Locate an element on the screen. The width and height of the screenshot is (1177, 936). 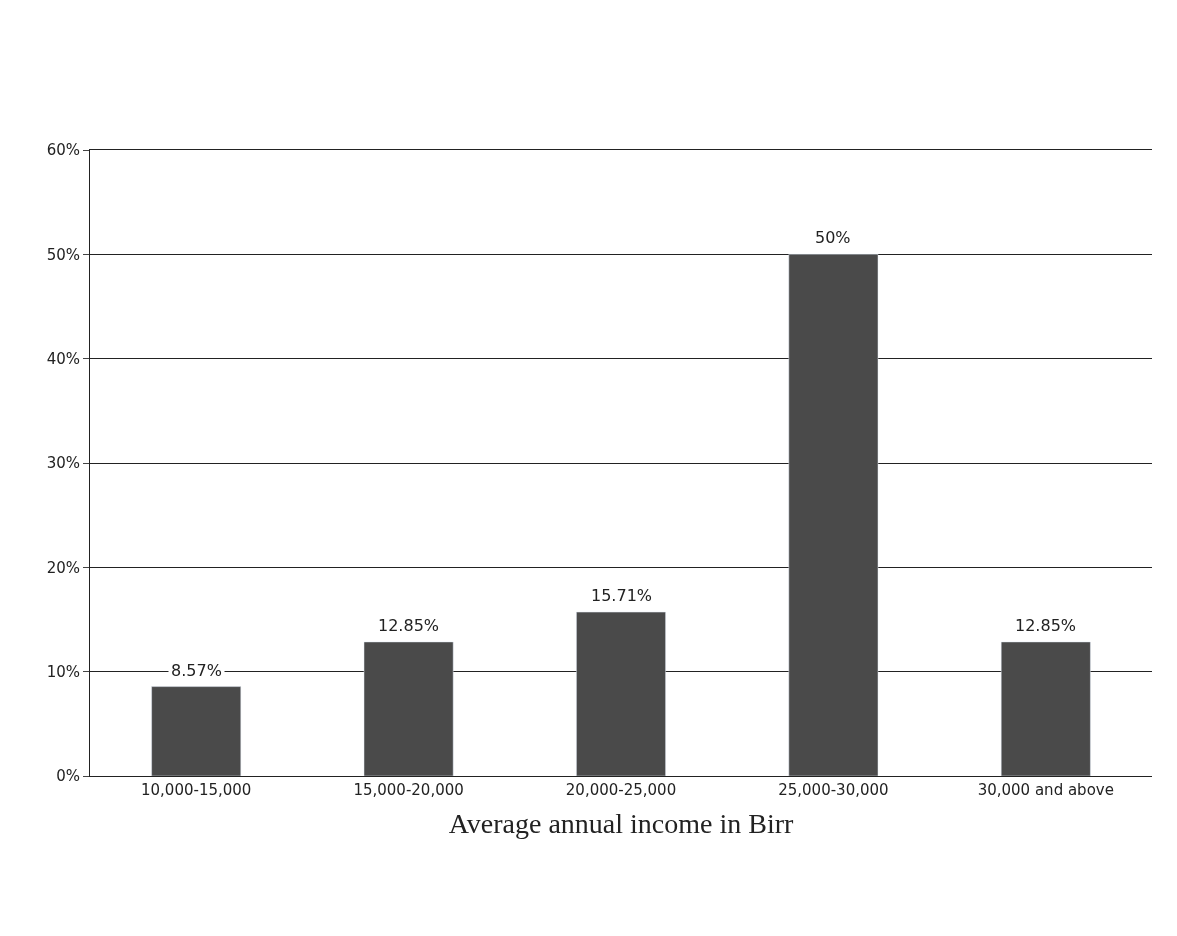
y-tick-label: 60% is located at coordinates (63, 150).